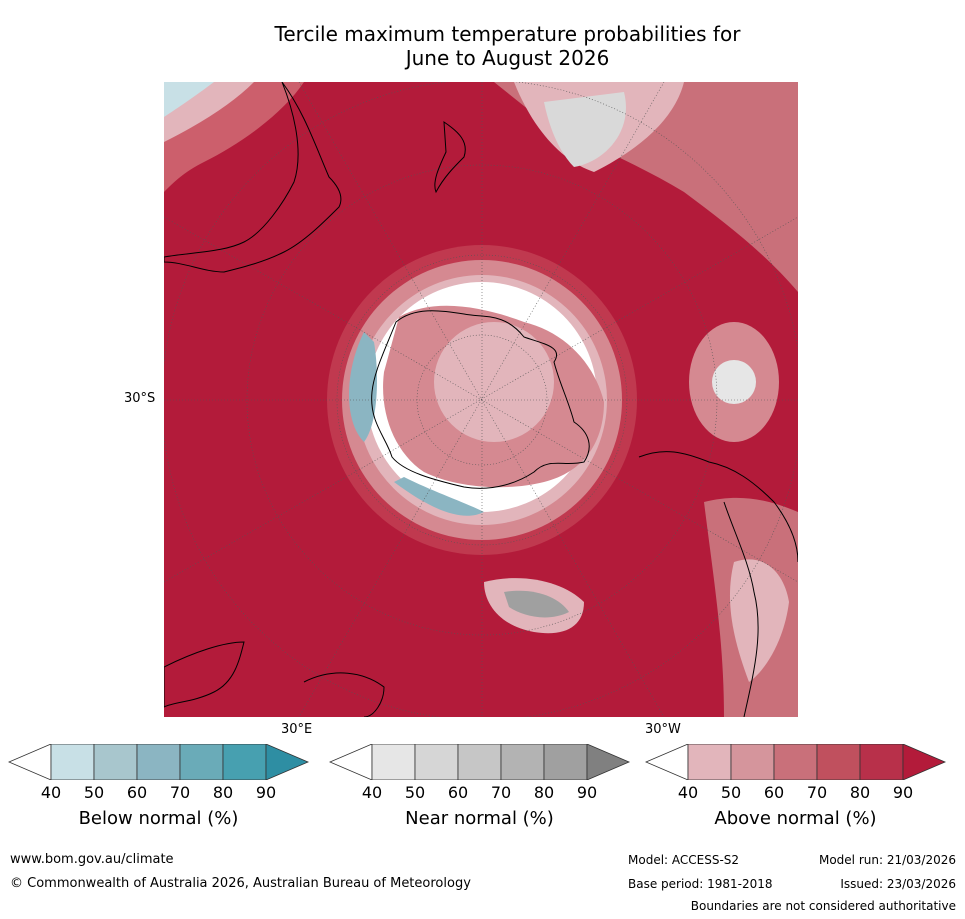  I want to click on near-tick-label: 50, so click(415, 792).